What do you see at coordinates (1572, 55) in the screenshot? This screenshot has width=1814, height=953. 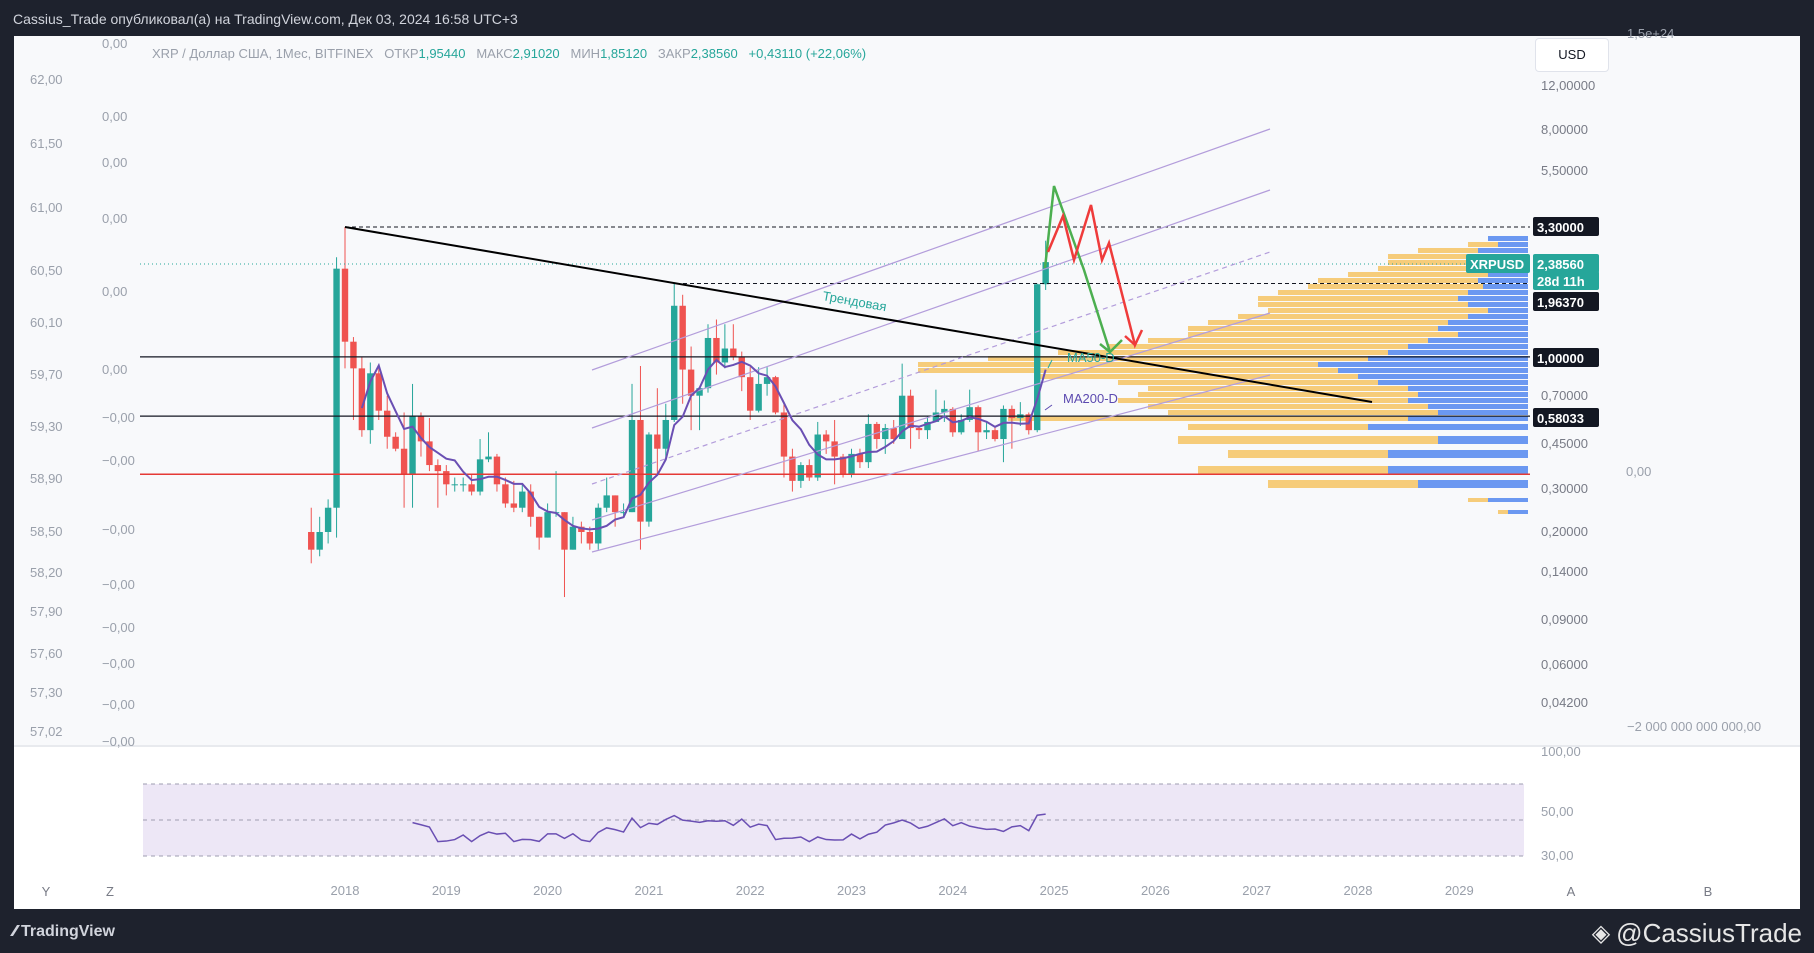 I see `currency-button: USD` at bounding box center [1572, 55].